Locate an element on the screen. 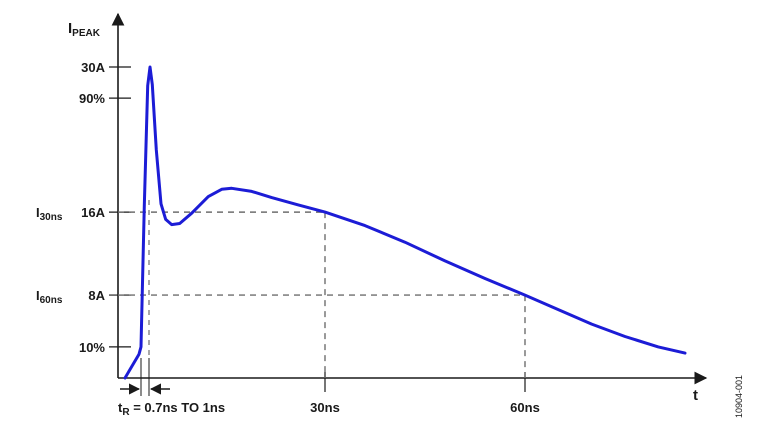  y-axis-title: IPEAK is located at coordinates (84, 29).